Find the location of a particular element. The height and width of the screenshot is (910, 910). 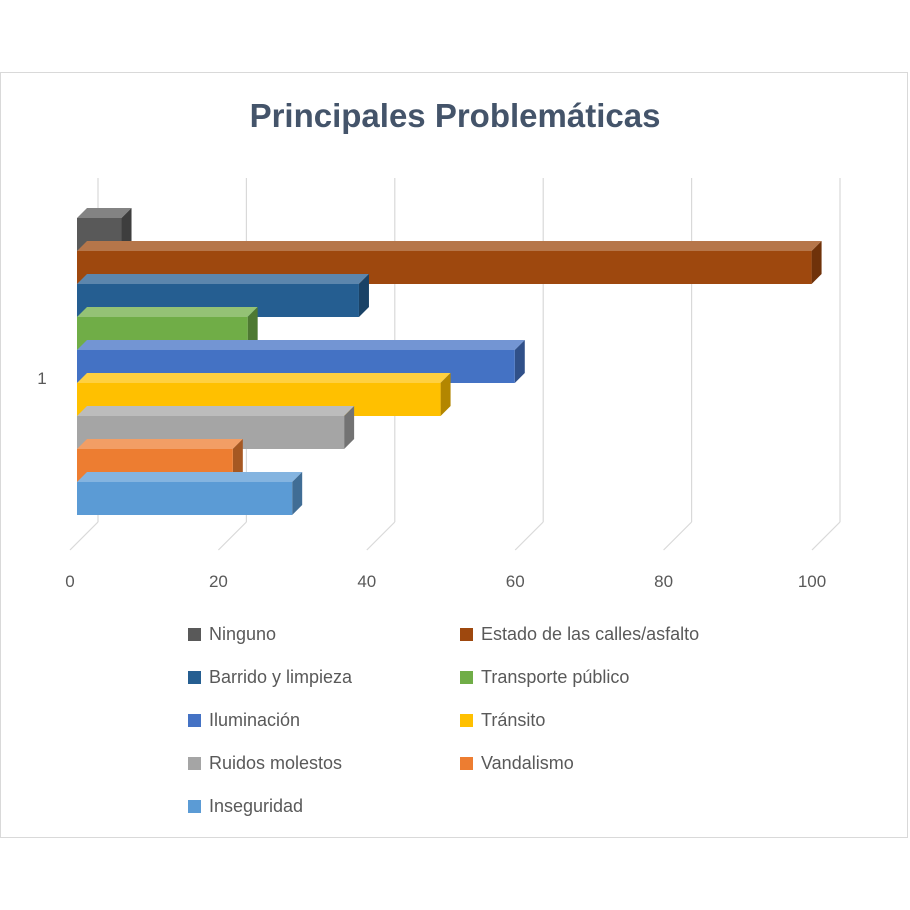

category-label: 1 is located at coordinates (41, 378).